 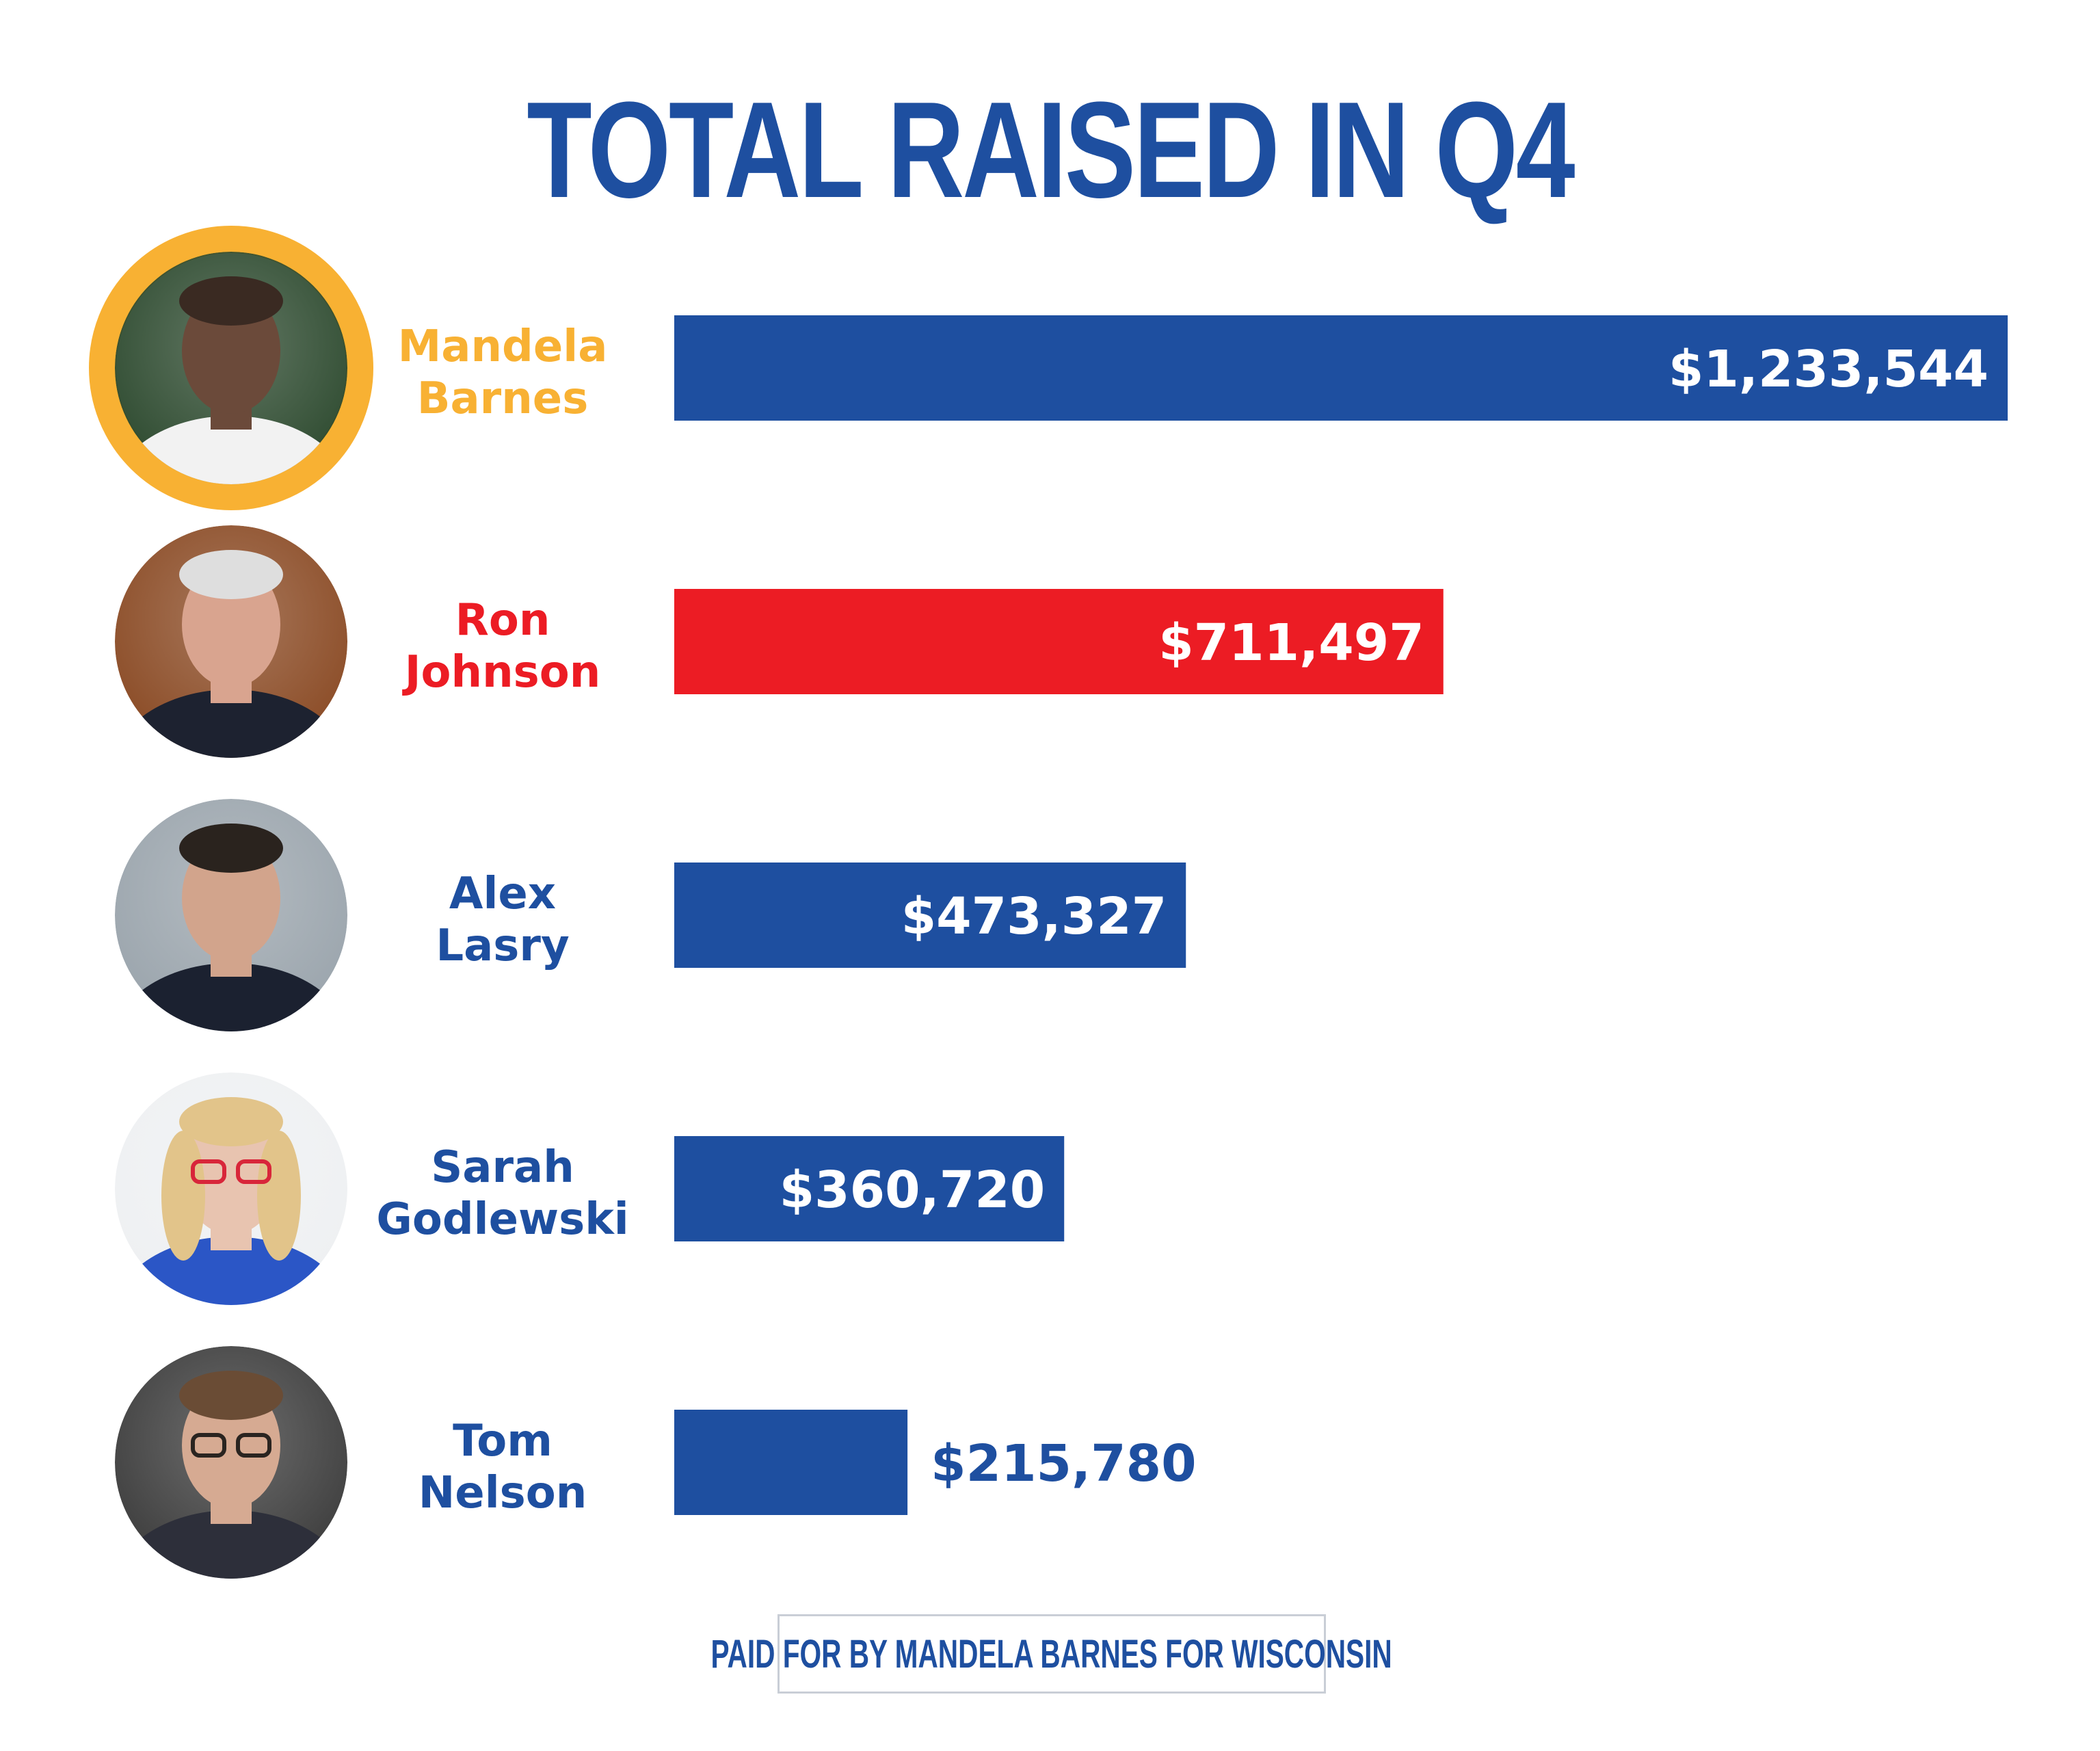 I want to click on avatar-sarah-godlewski, so click(x=231, y=1188).